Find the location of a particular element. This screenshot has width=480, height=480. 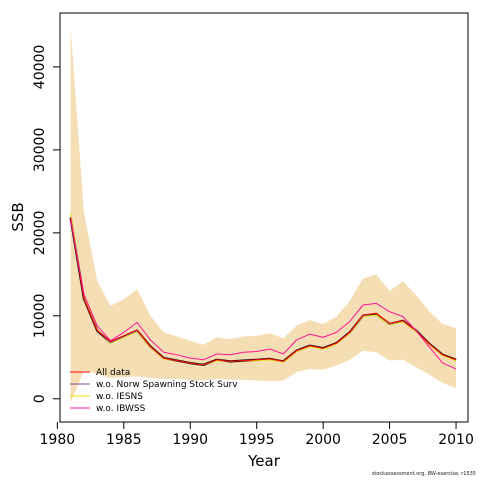

x-tick-label: 2010 is located at coordinates (456, 440).